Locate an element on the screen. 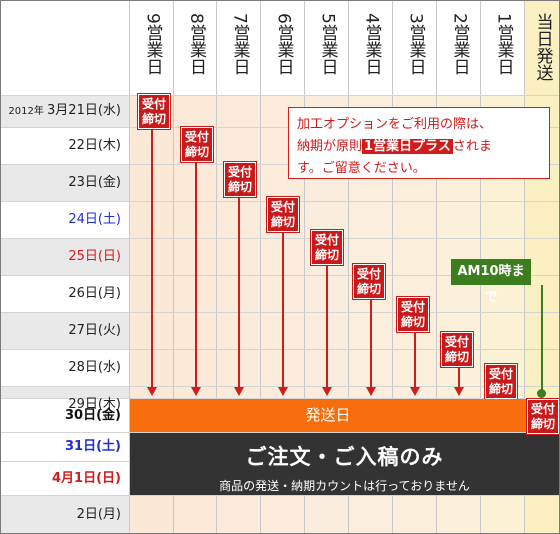 The image size is (560, 534). column-header: 9営業日 is located at coordinates (152, 48).